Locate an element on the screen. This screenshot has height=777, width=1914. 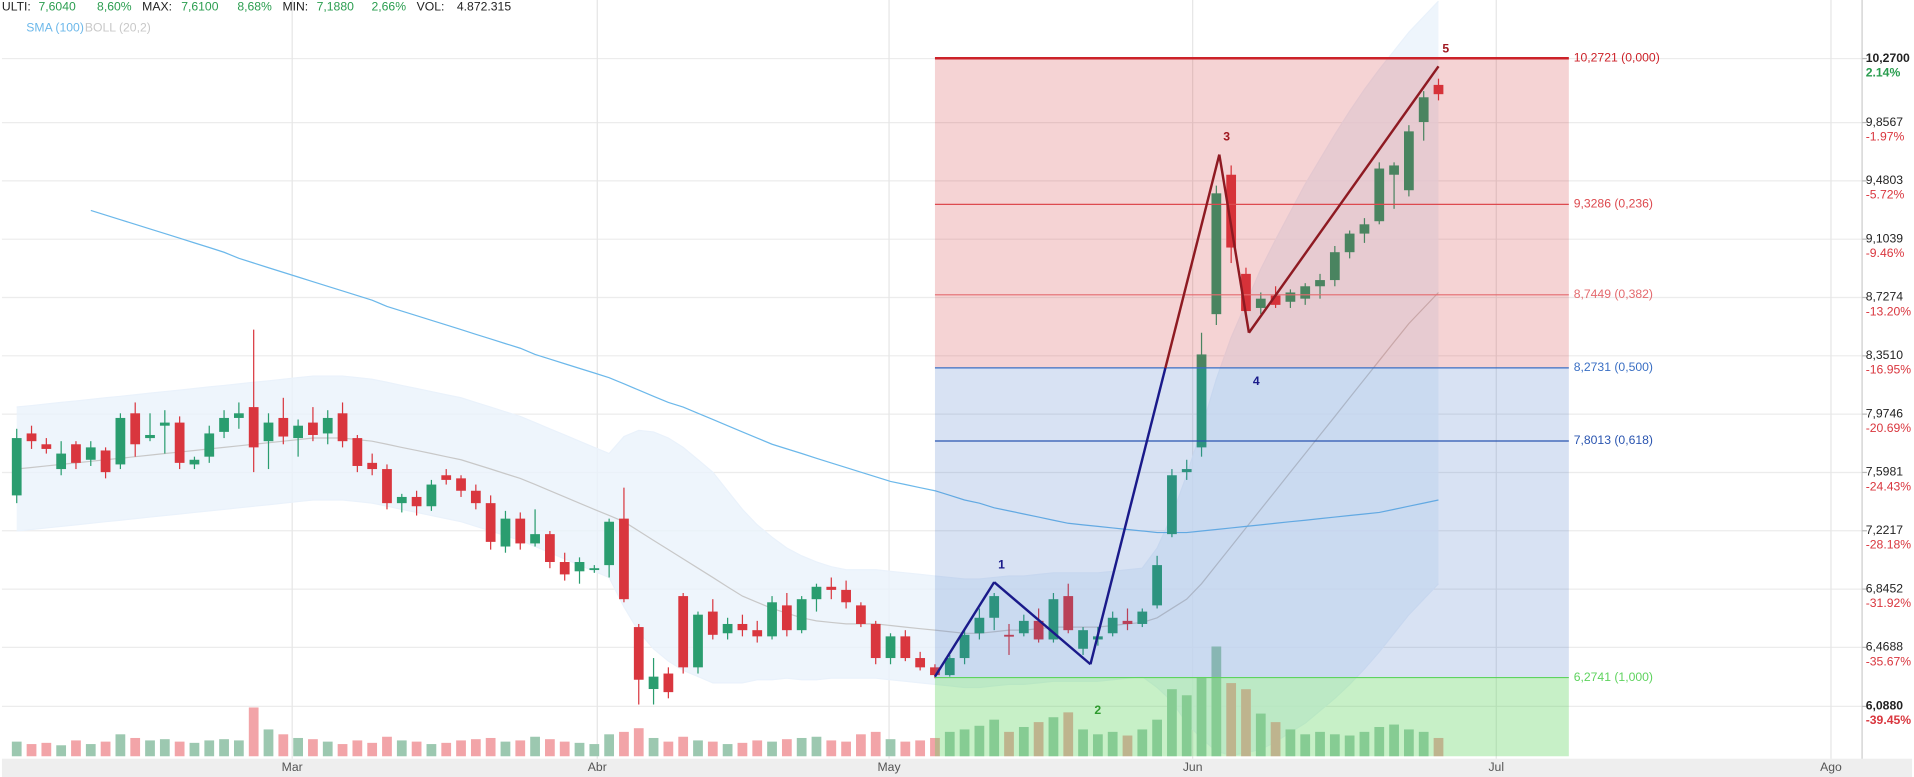
y-tick-change: 2.14% is located at coordinates (1883, 72).